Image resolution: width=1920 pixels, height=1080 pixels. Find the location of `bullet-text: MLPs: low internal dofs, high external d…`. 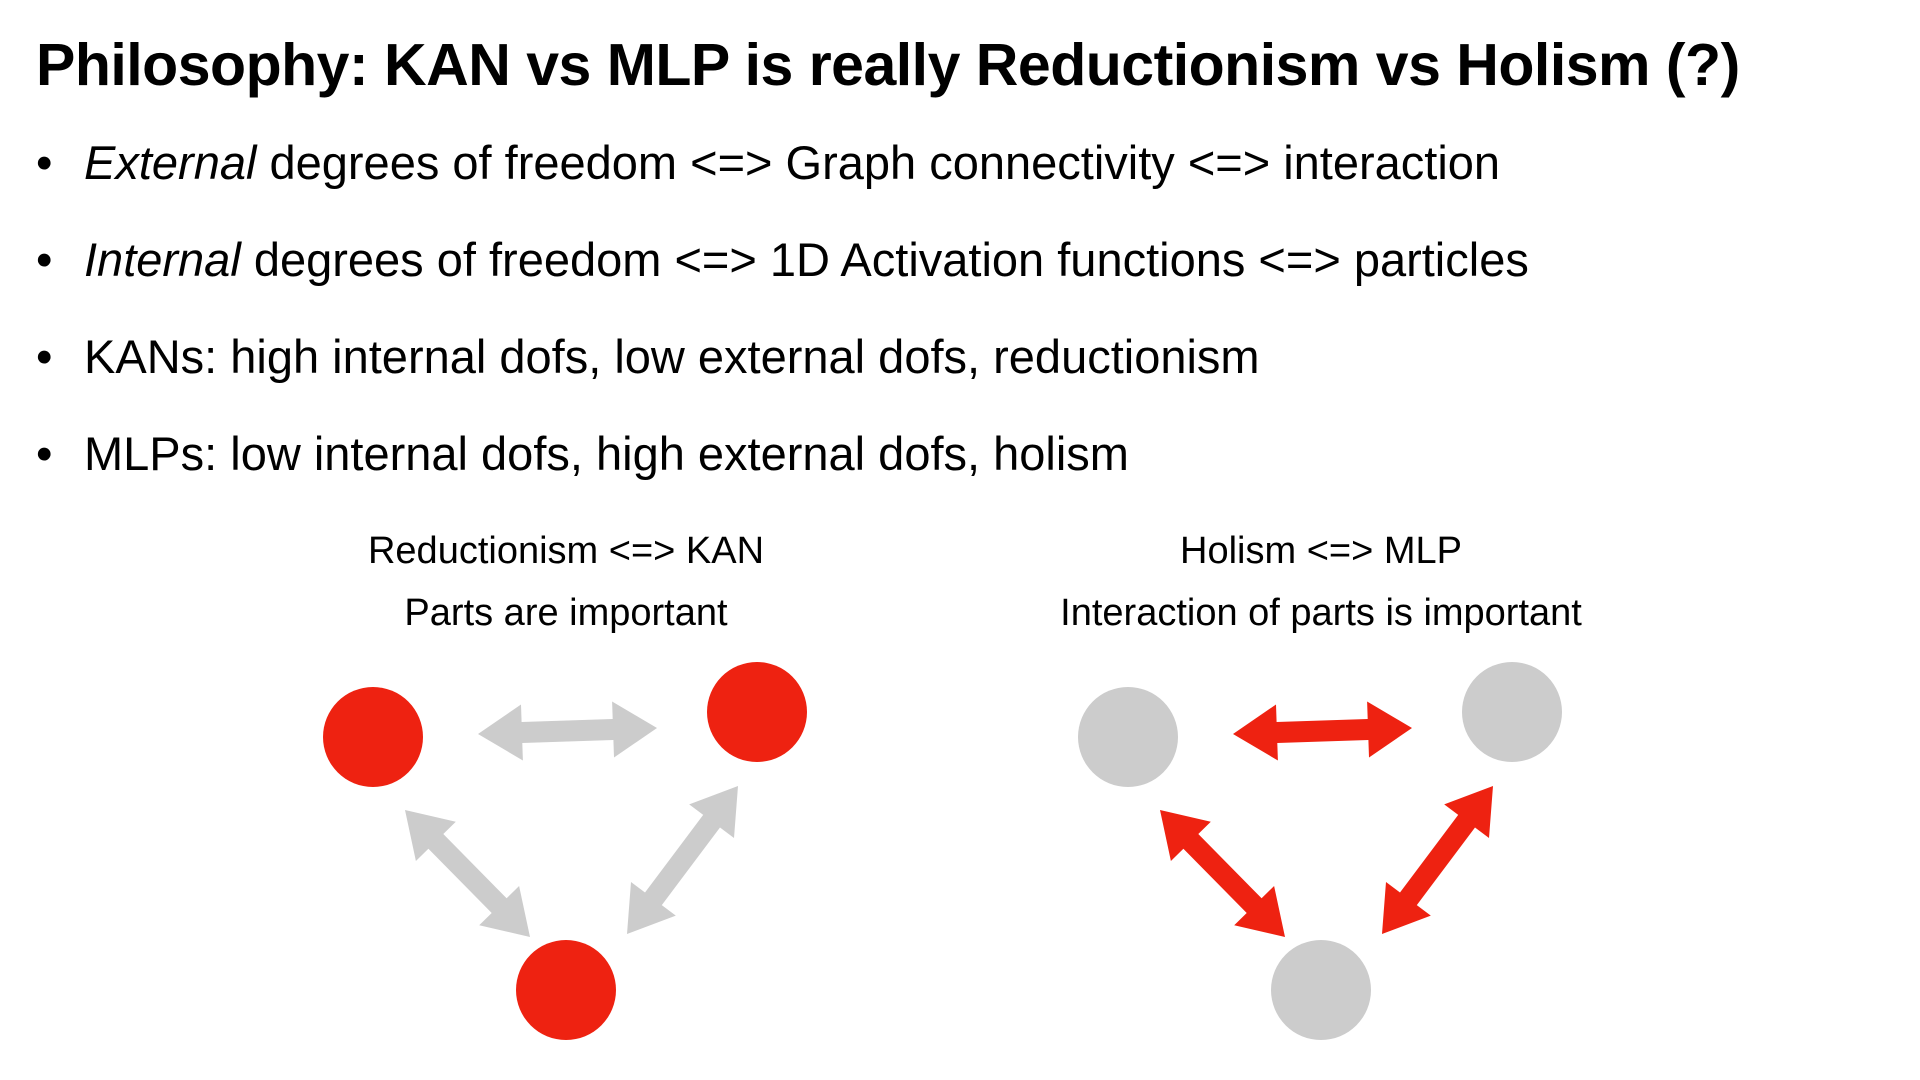

bullet-text: MLPs: low internal dofs, high external d… is located at coordinates (606, 454).